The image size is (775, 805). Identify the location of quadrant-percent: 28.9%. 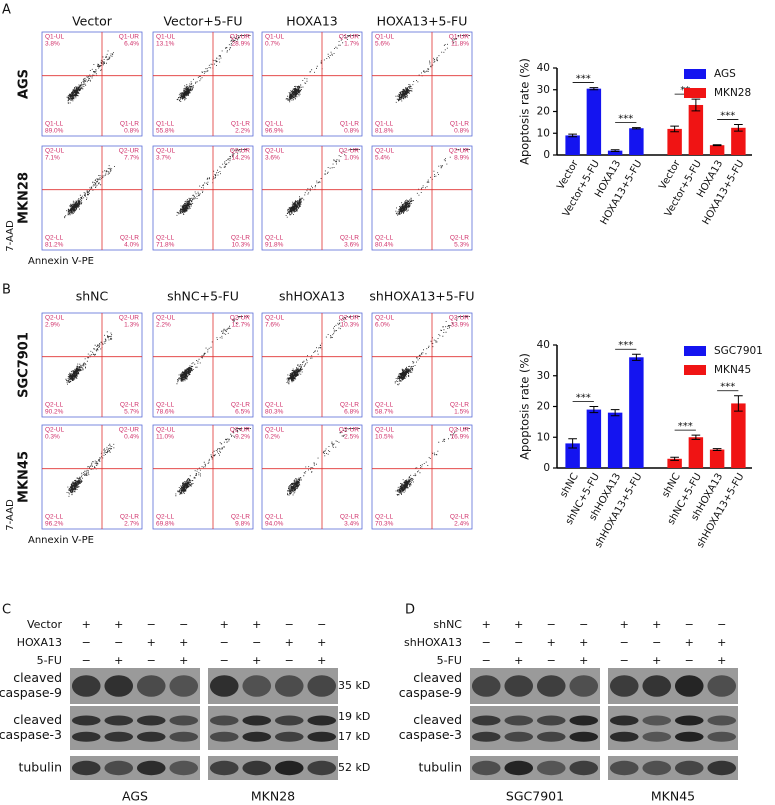
(241, 44).